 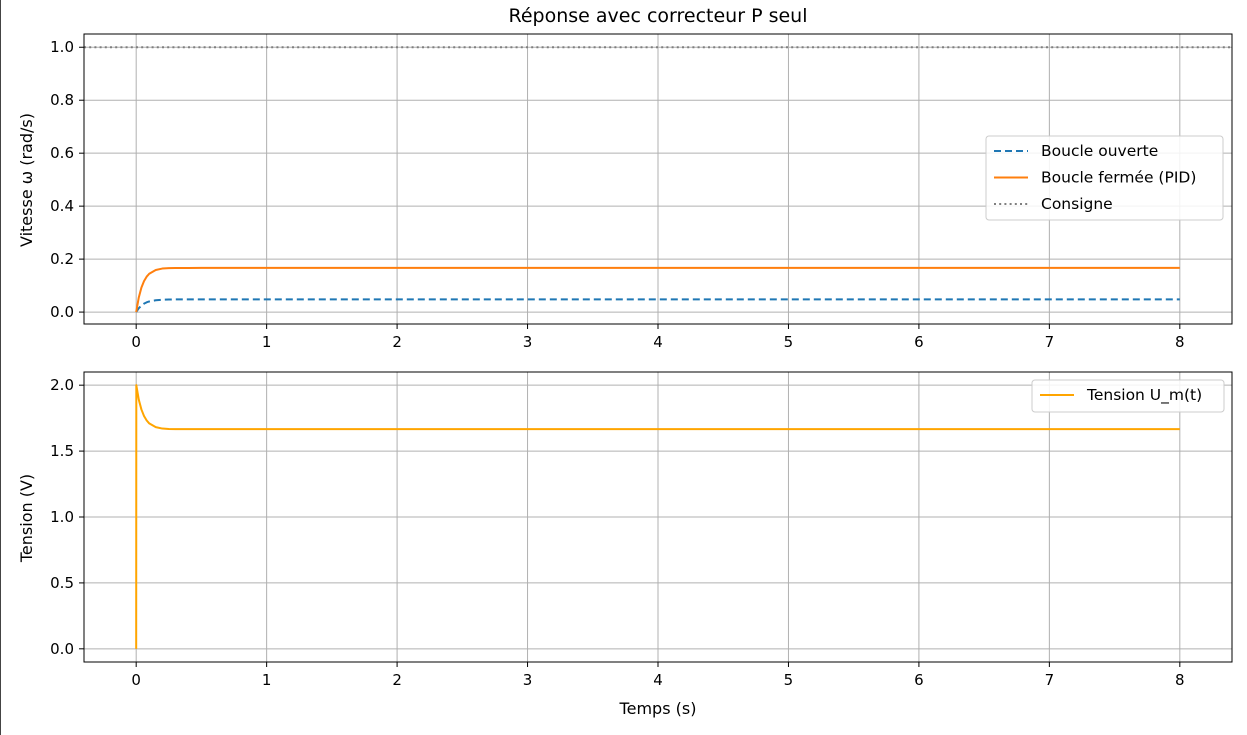 What do you see at coordinates (136, 680) in the screenshot?
I see `voltage-x-tick-label: 0` at bounding box center [136, 680].